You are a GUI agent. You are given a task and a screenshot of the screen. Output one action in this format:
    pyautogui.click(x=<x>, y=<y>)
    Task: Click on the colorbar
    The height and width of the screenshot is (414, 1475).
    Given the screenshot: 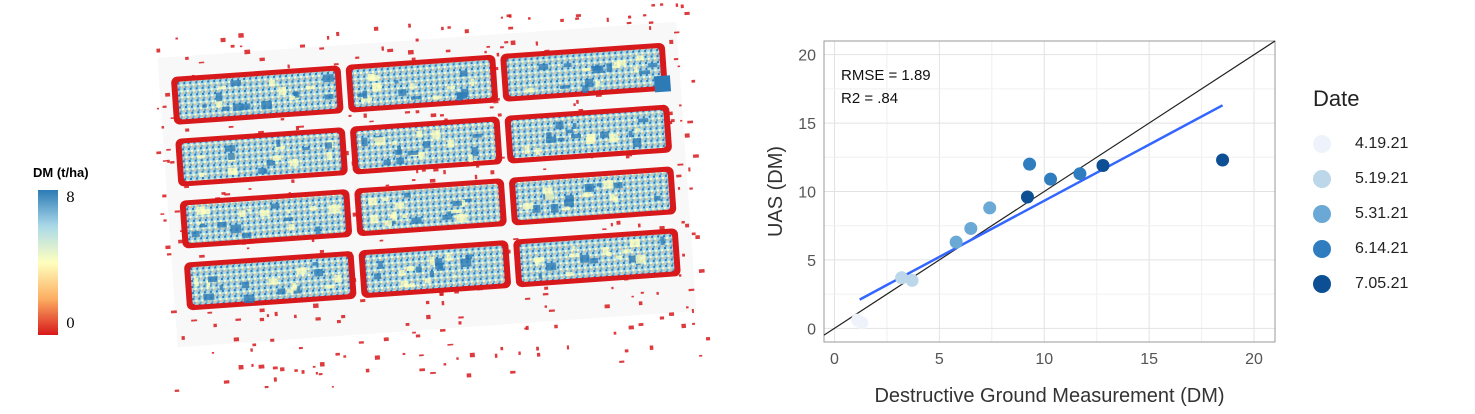 What is the action you would take?
    pyautogui.click(x=48, y=262)
    